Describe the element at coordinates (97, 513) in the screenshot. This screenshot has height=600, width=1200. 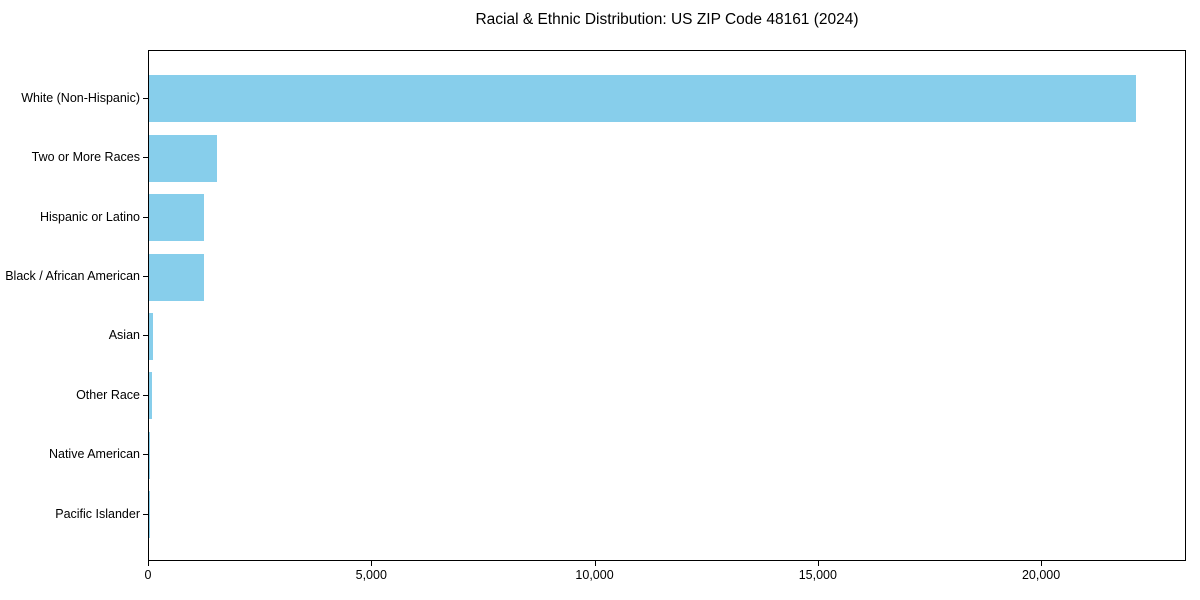
I see `y-tick-label: Pacific Islander` at that location.